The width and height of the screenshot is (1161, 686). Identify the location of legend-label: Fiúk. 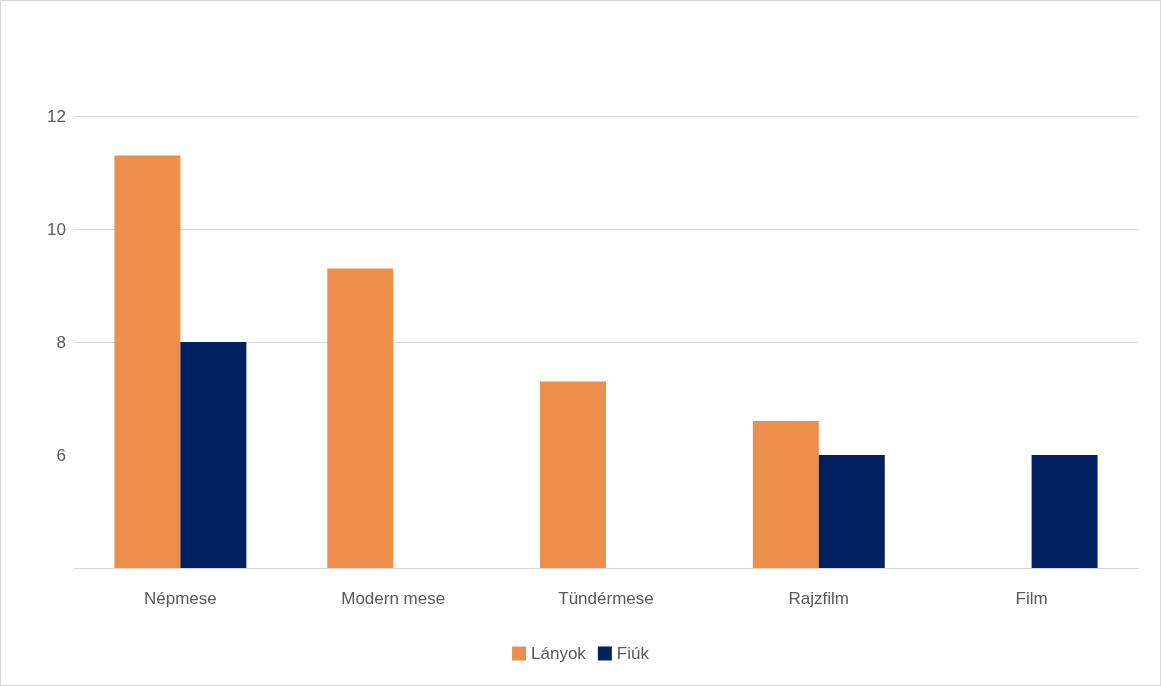
(633, 653).